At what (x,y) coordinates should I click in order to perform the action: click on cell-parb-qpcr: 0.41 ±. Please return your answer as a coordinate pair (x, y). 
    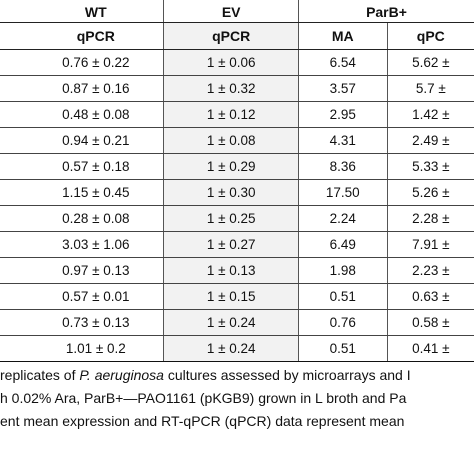
    Looking at the image, I should click on (430, 348).